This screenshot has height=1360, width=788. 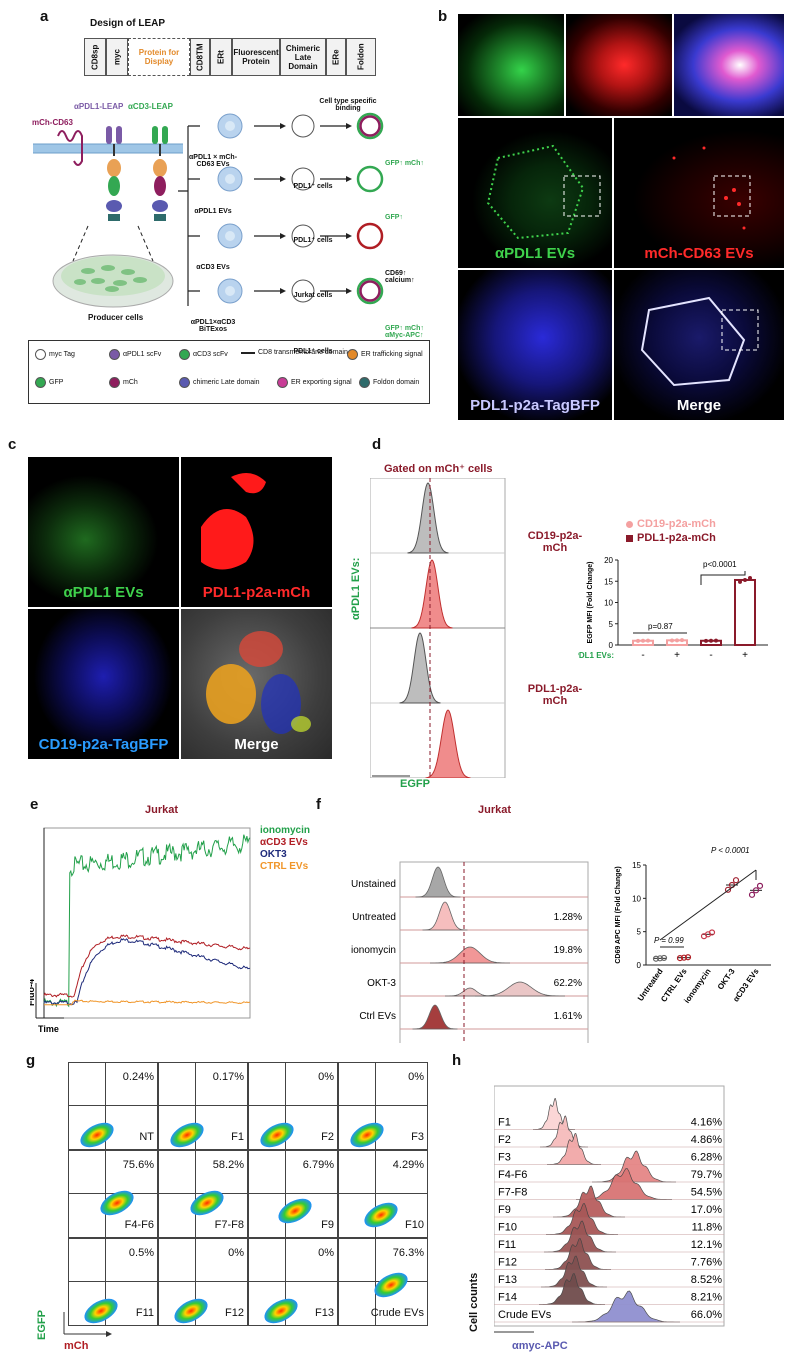 What do you see at coordinates (229, 1225) in the screenshot?
I see `flow-sample-name: F7-F8` at bounding box center [229, 1225].